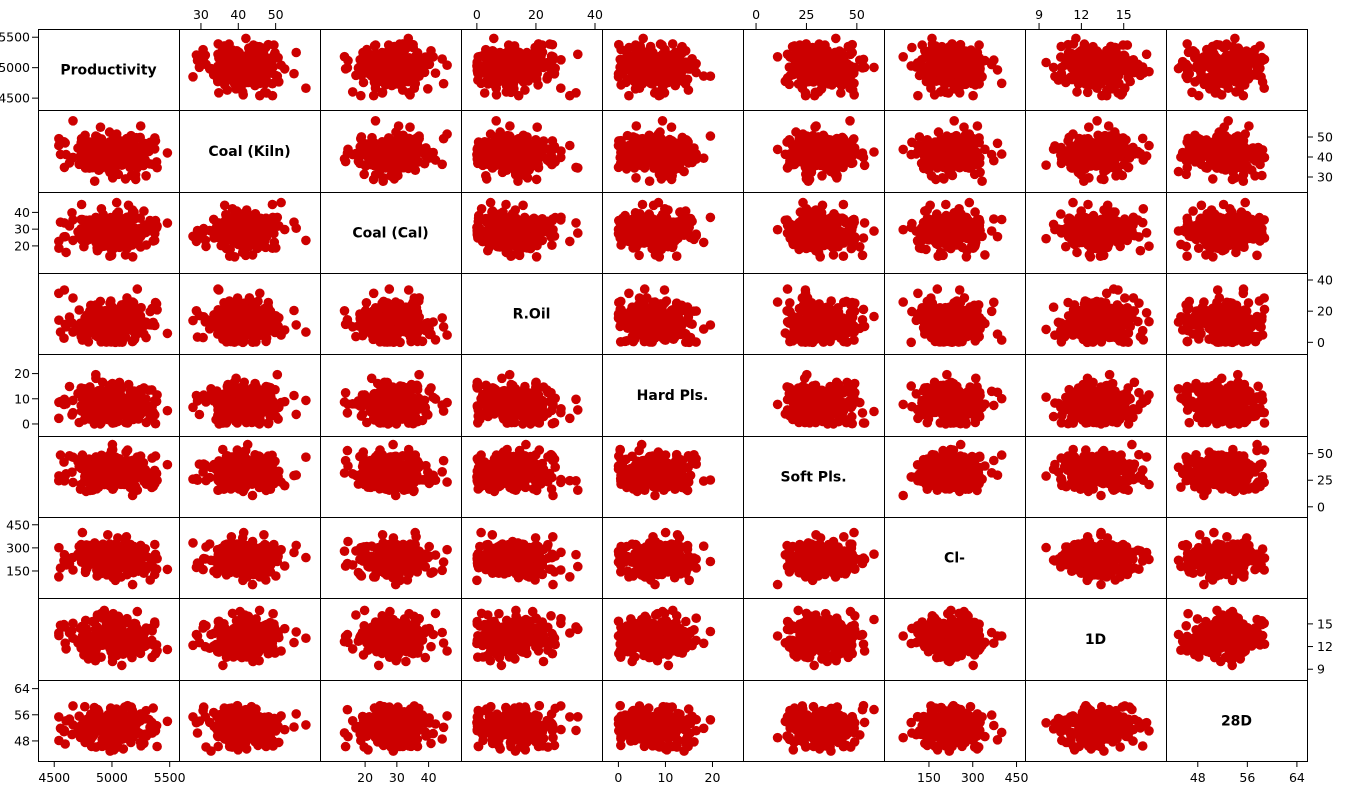  What do you see at coordinates (673, 152) in the screenshot?
I see `panel-coal-kiln-vs-hard-pls` at bounding box center [673, 152].